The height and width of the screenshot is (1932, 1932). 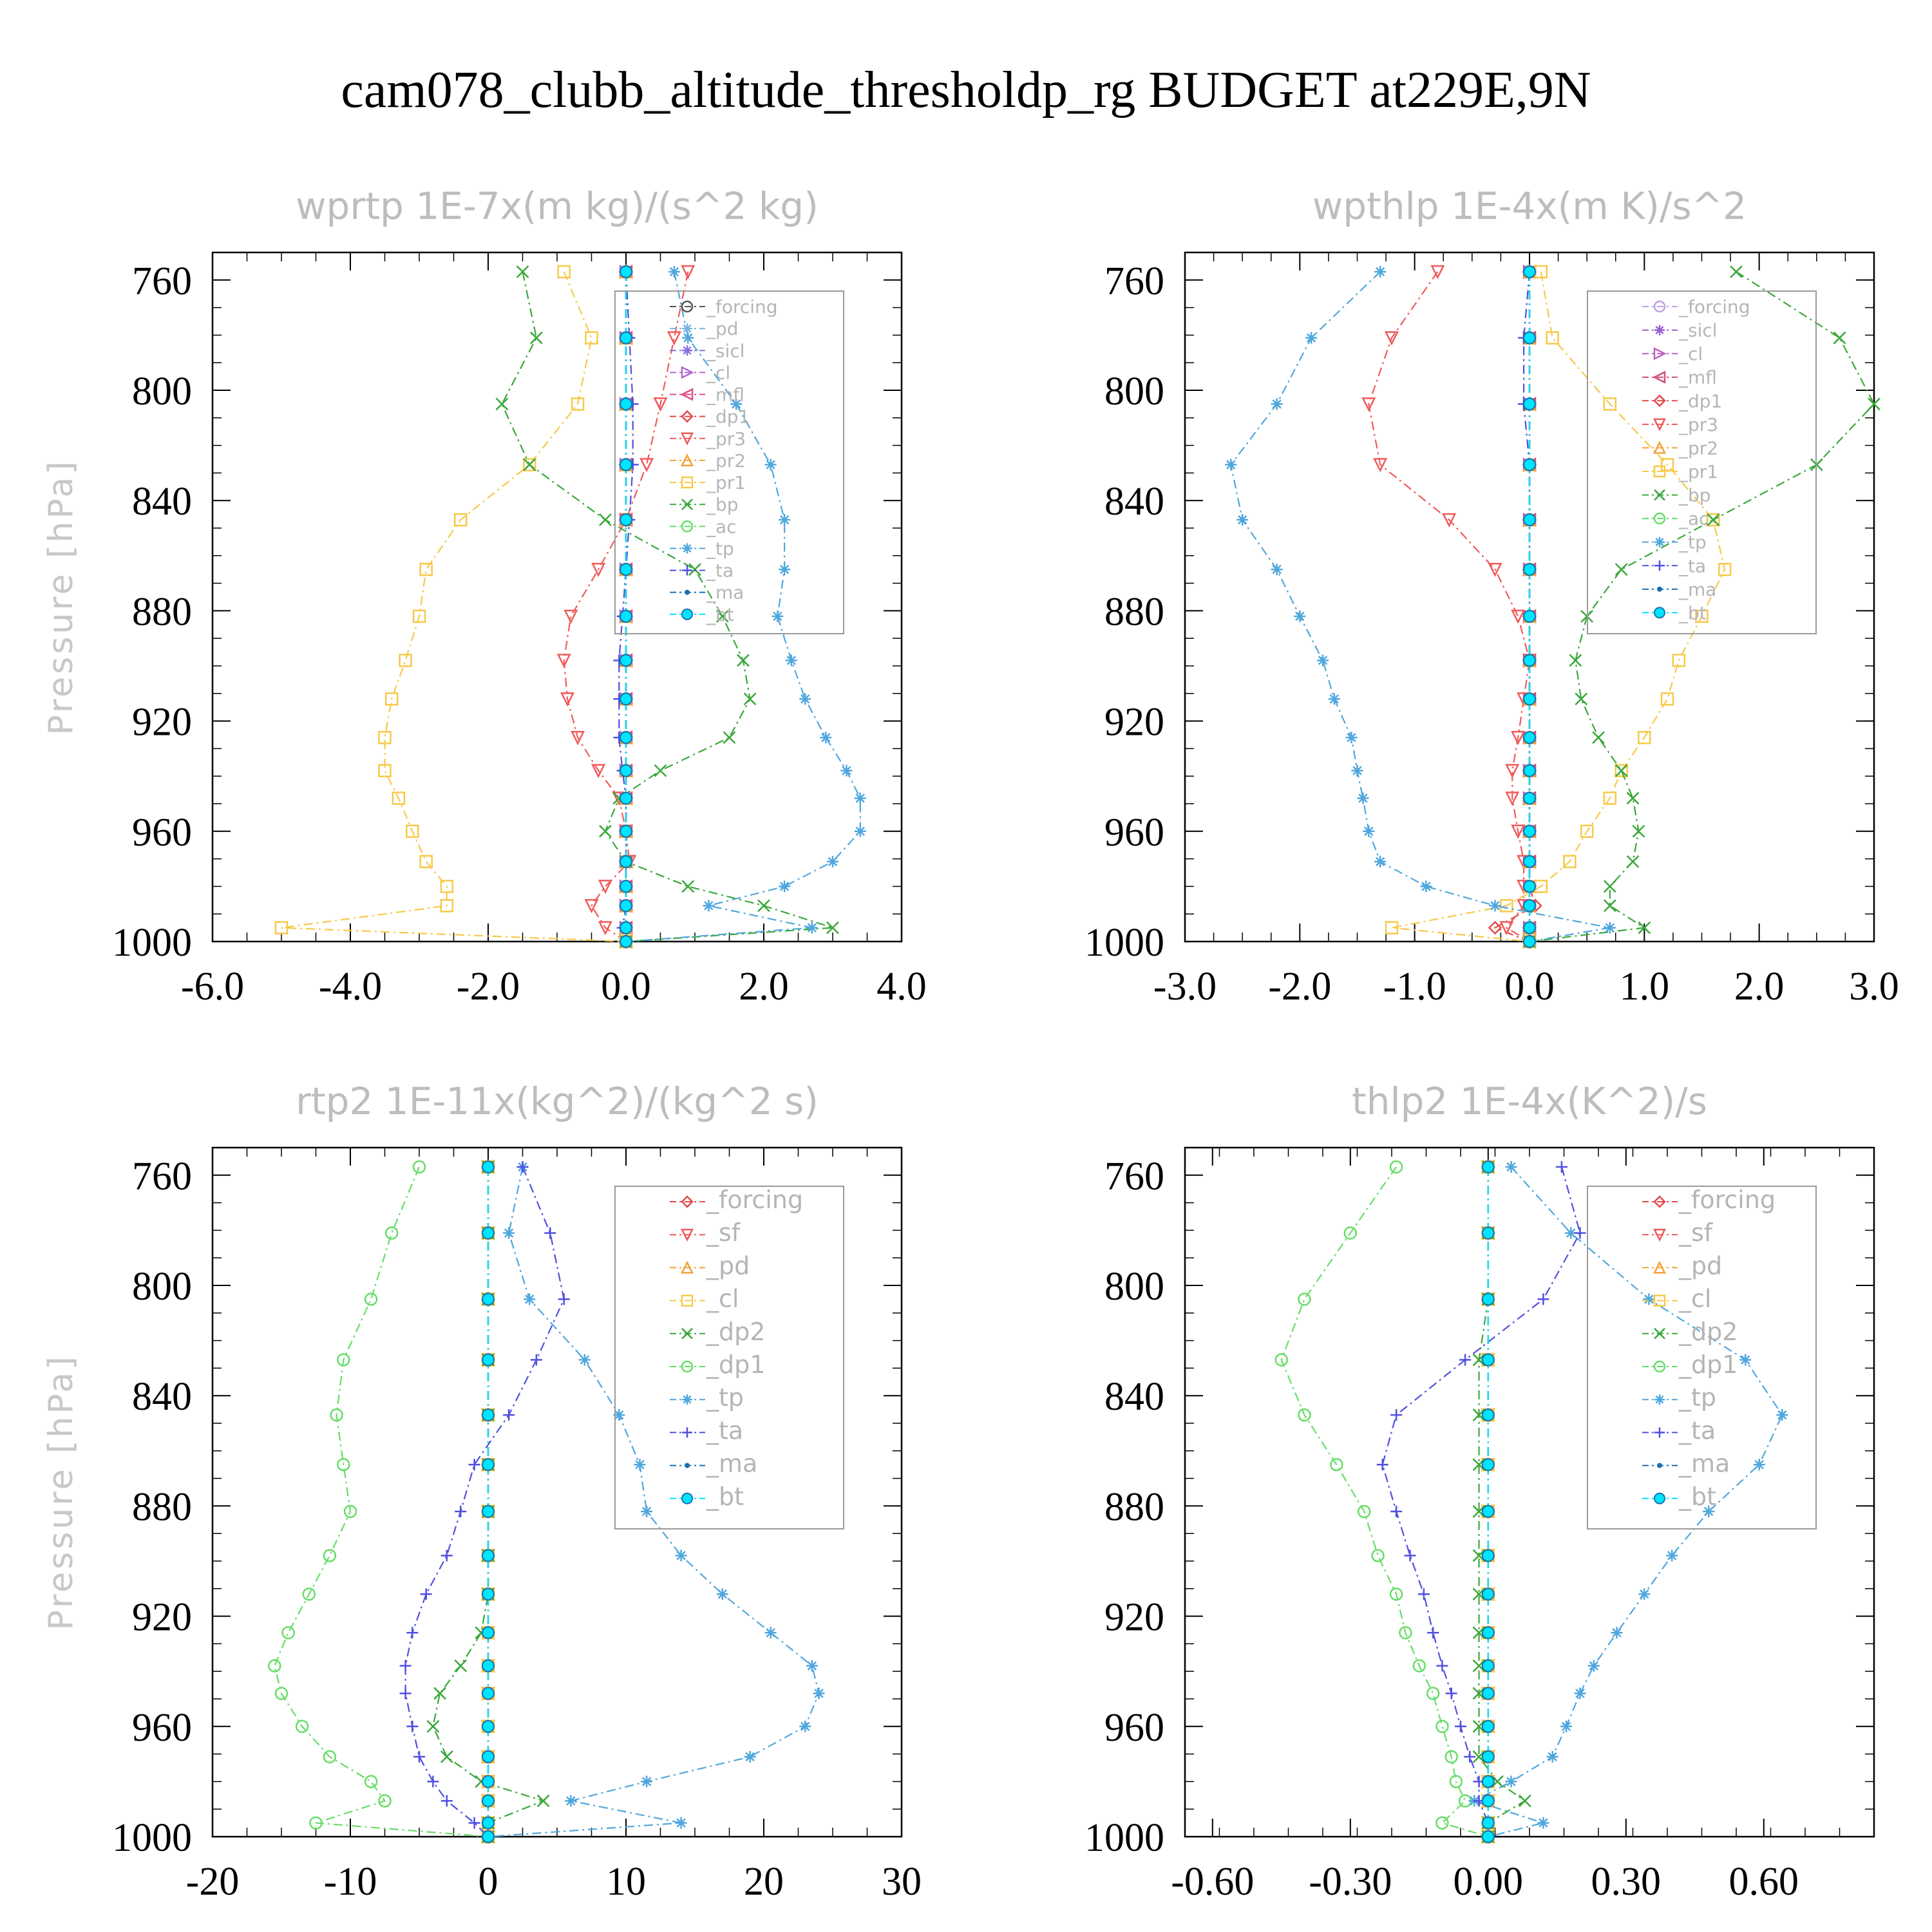 What do you see at coordinates (754, 1200) in the screenshot?
I see `legend-label: _forcing` at bounding box center [754, 1200].